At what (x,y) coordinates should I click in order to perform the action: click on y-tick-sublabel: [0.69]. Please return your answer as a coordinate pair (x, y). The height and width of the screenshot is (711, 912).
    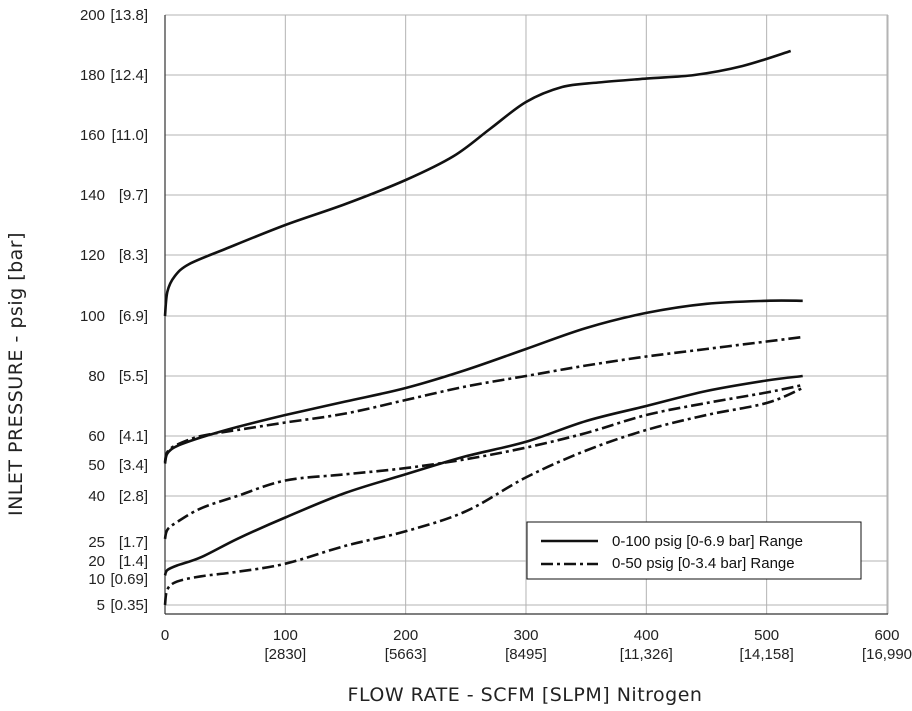
    Looking at the image, I should click on (129, 579).